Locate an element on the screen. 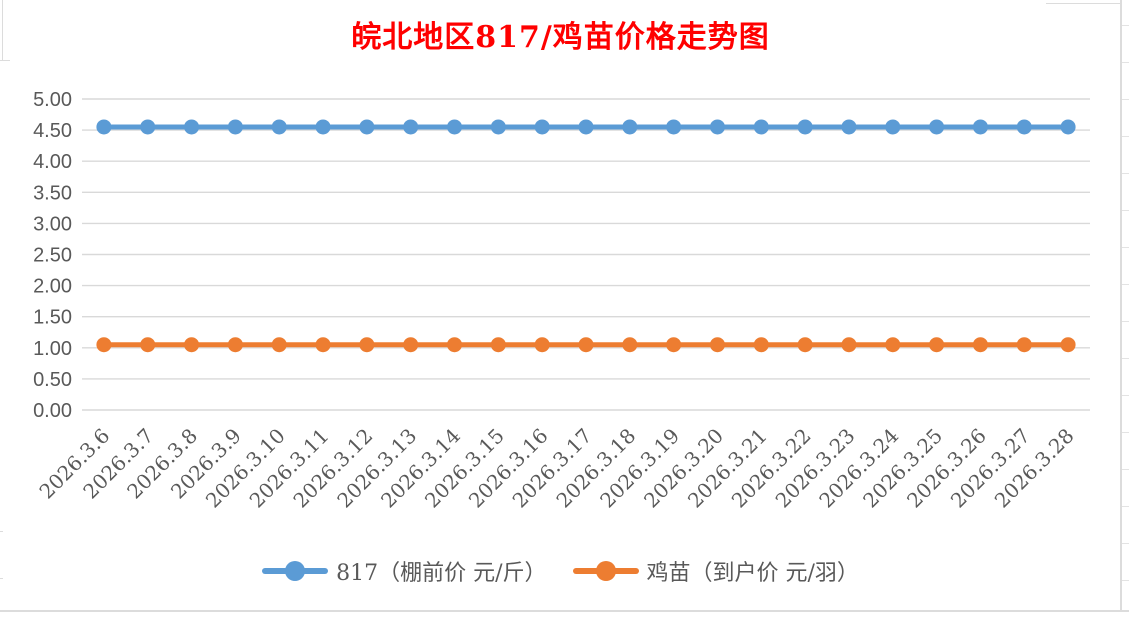 The height and width of the screenshot is (618, 1129). legend-item-0: 817（棚前价 元/斤） is located at coordinates (404, 571).